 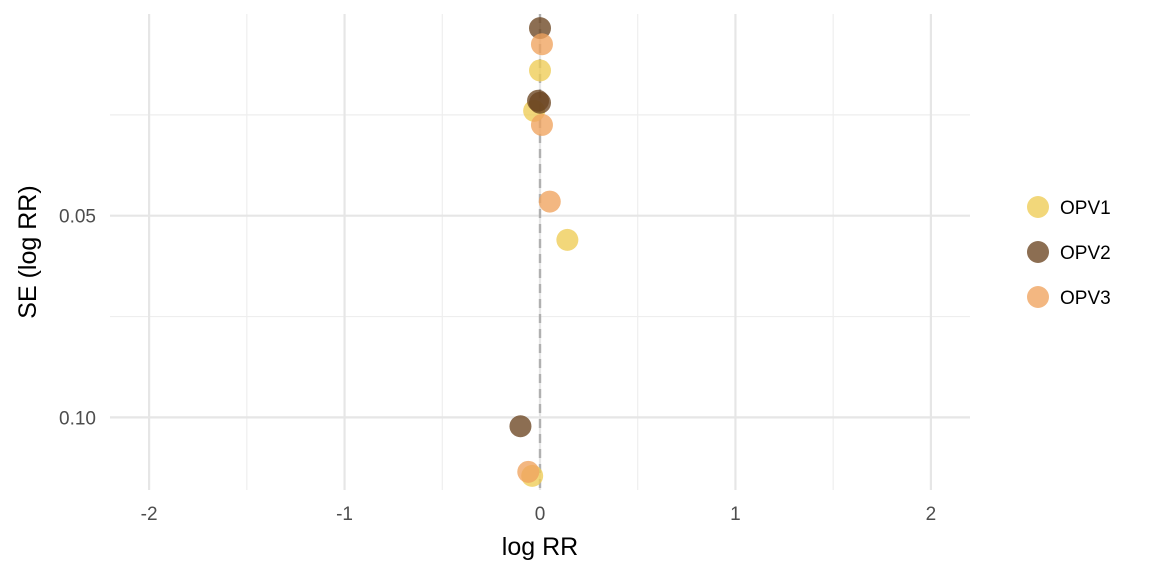 What do you see at coordinates (344, 514) in the screenshot?
I see `x-tick-label: -1` at bounding box center [344, 514].